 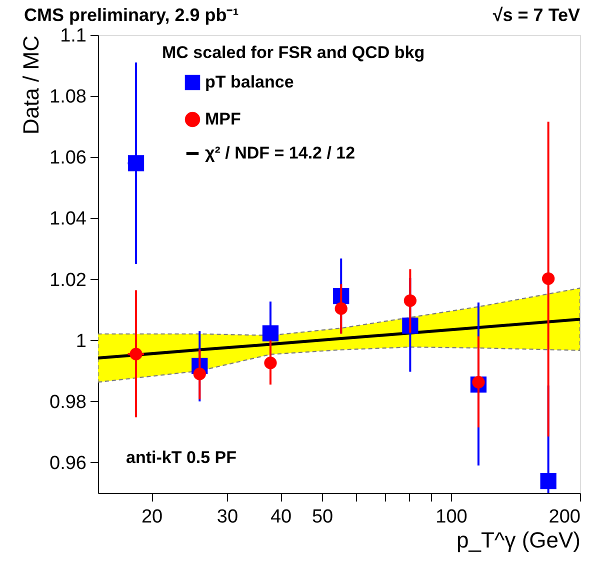 What do you see at coordinates (81, 341) in the screenshot?
I see `y-tick-label: 1` at bounding box center [81, 341].